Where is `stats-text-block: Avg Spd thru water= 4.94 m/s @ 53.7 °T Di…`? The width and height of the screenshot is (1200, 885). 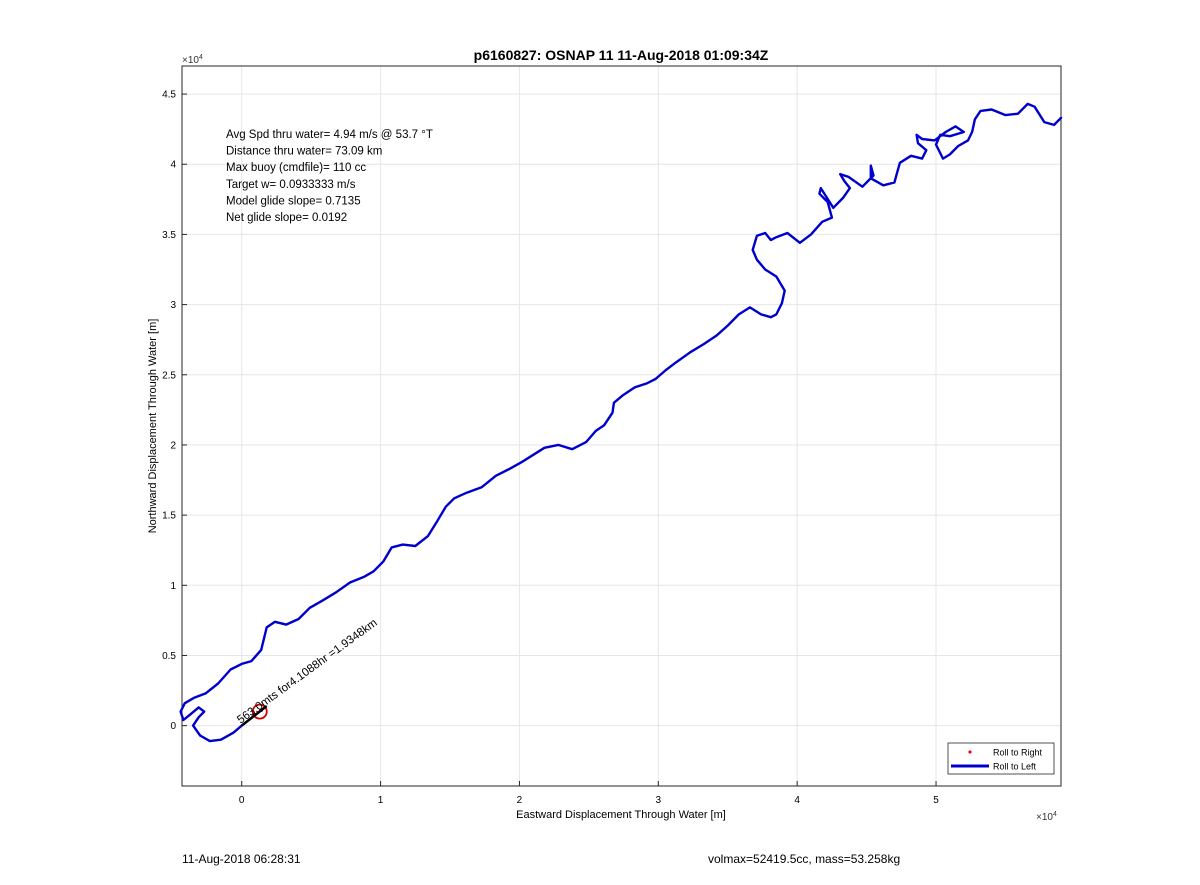 stats-text-block: Avg Spd thru water= 4.94 m/s @ 53.7 °T Di… is located at coordinates (329, 176).